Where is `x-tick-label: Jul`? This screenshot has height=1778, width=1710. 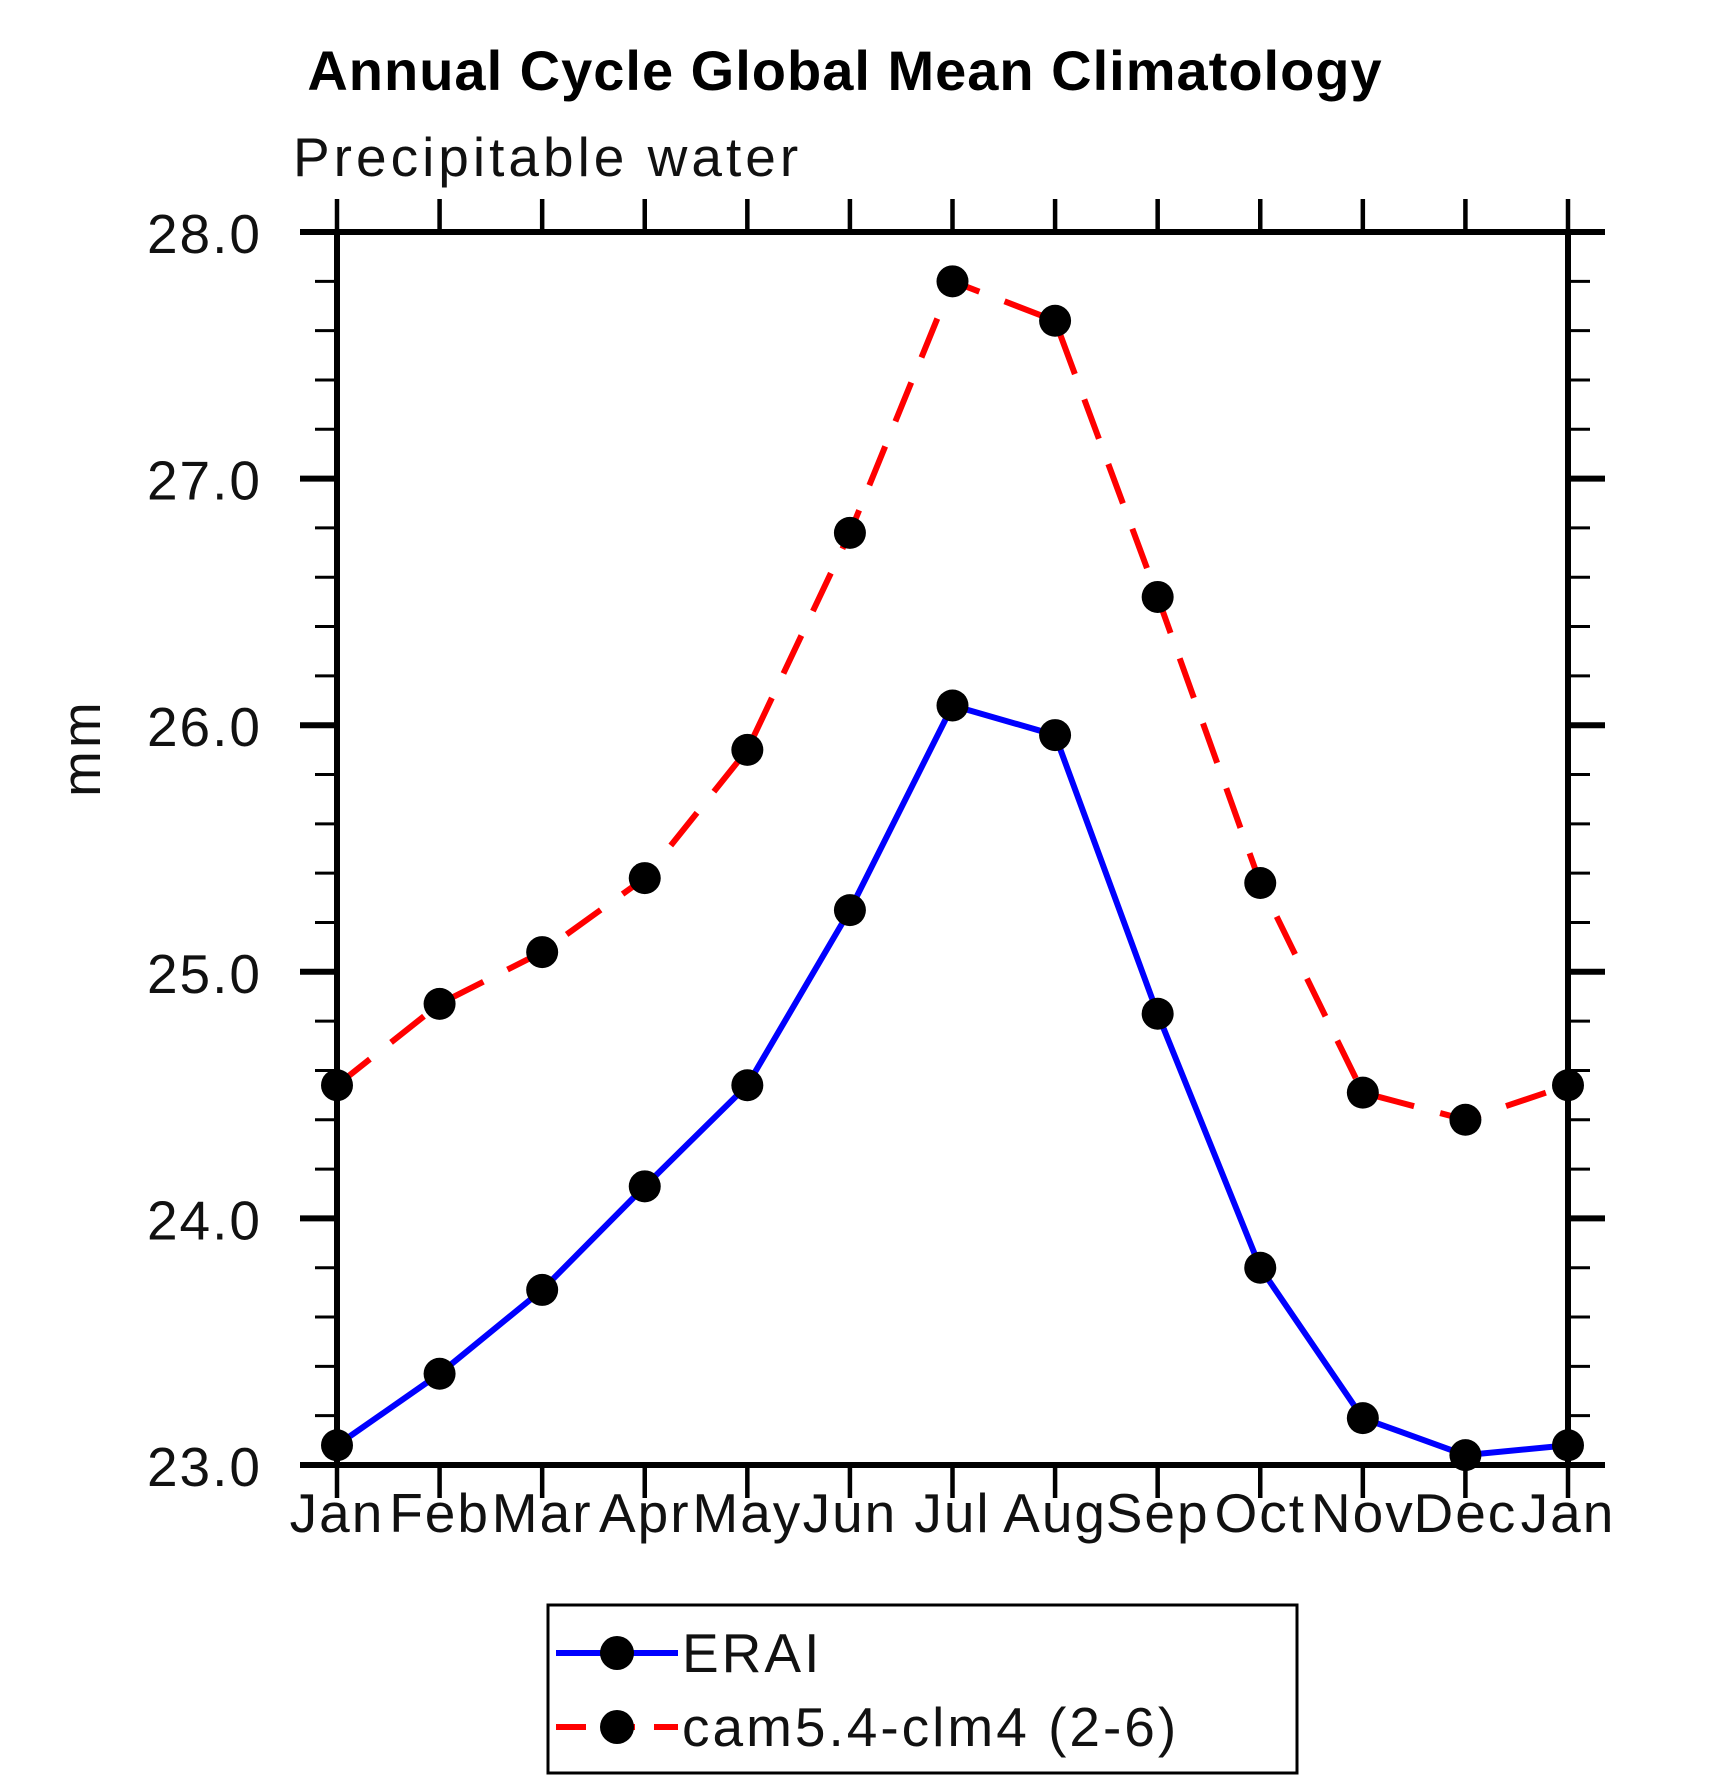
x-tick-label: Jul is located at coordinates (952, 1513).